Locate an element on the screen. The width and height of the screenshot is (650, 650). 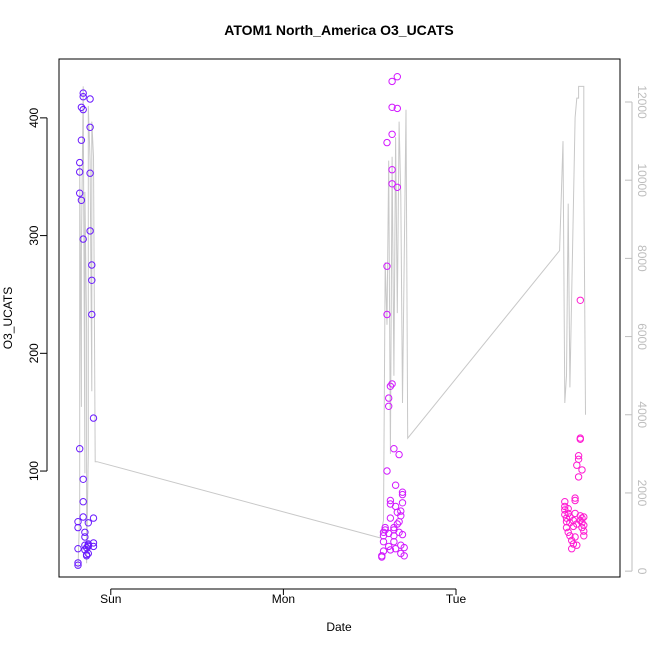
x-tick-label: Mon is located at coordinates (283, 599).